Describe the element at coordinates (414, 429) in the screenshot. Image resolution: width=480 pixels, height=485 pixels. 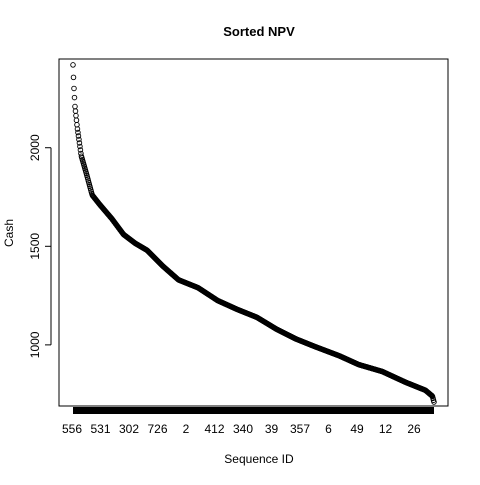
I see `x-tick-label: 26` at that location.